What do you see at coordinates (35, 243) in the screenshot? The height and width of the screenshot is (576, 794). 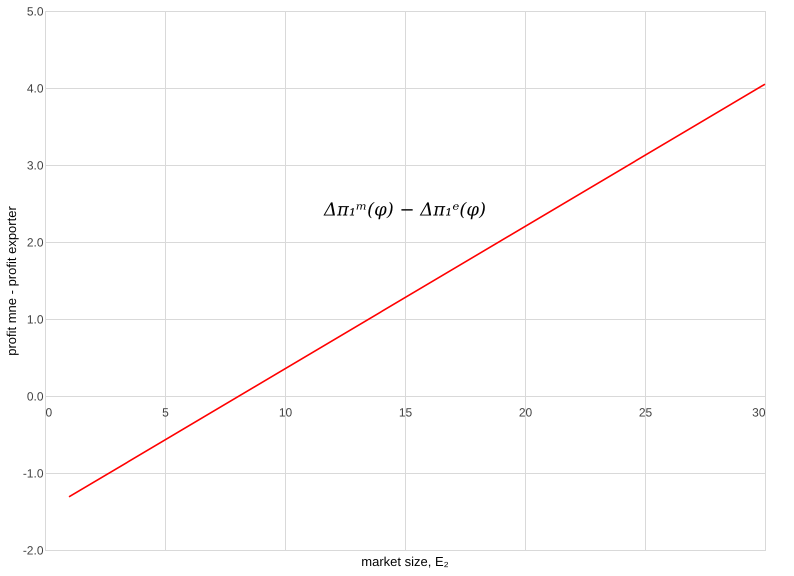 I see `y-tick-label: 2.0` at bounding box center [35, 243].